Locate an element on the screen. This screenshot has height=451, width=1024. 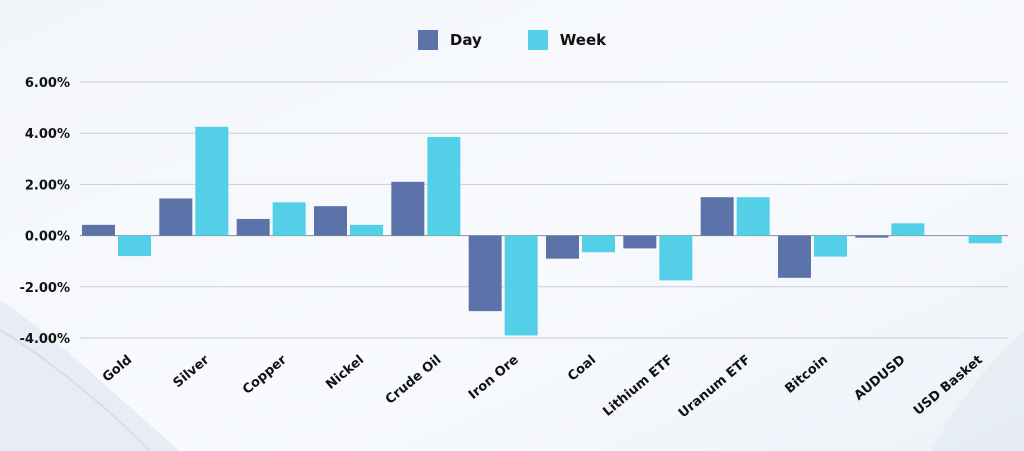
bar-week-crude-oil is located at coordinates (444, 186).